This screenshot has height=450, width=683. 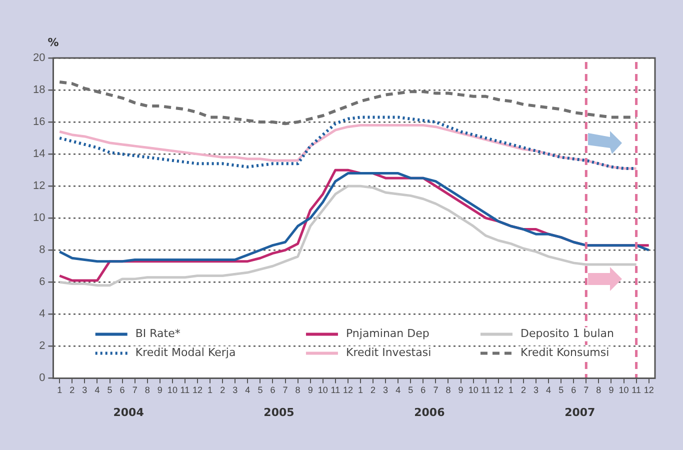 What do you see at coordinates (389, 353) in the screenshot?
I see `legend-label: Kredit Investasi` at bounding box center [389, 353].